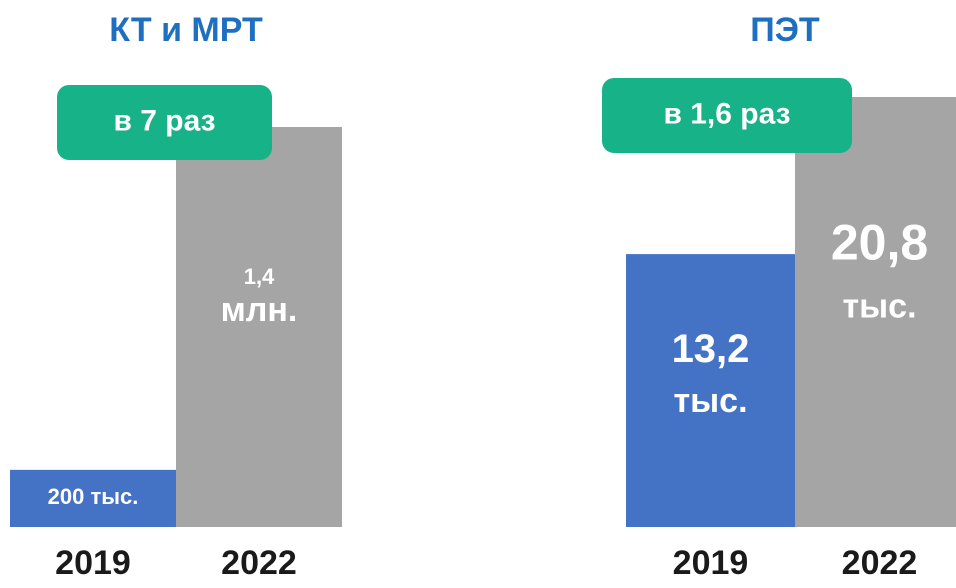 The width and height of the screenshot is (956, 588). Describe the element at coordinates (186, 30) in the screenshot. I see `chart-title: КТ и МРТ` at that location.